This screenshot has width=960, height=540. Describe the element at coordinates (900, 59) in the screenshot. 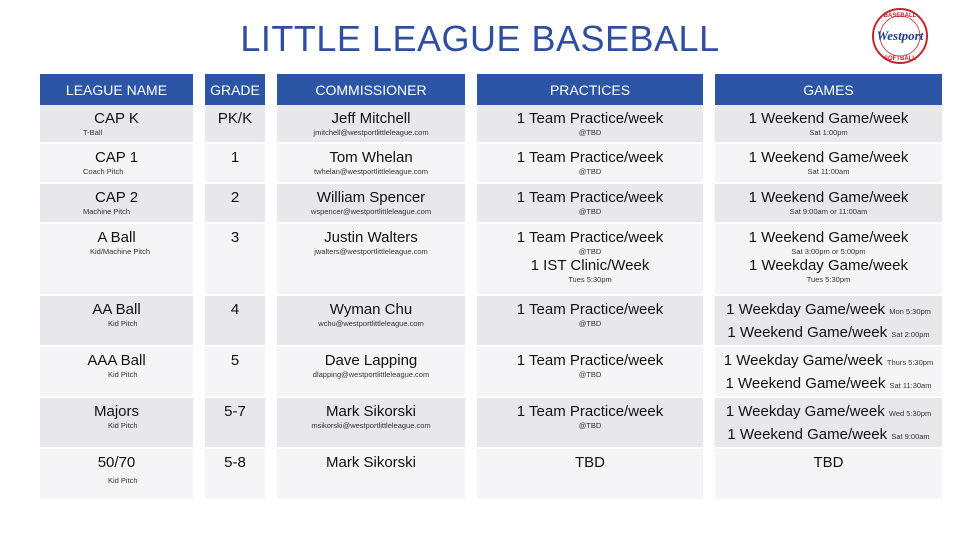

I see `logo-text-bottom: SOFTBALL` at that location.